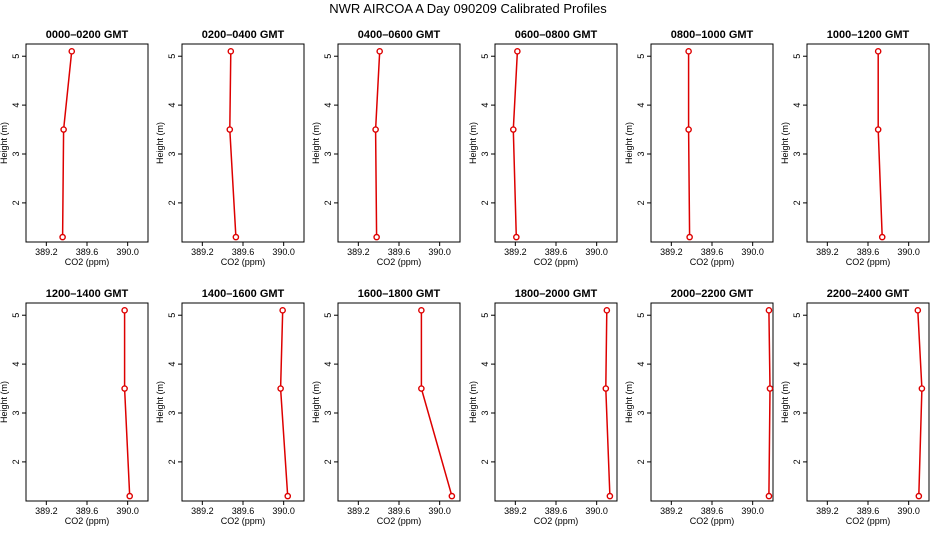 The image size is (936, 540). I want to click on panel-title: 1000–1200 GMT, so click(868, 35).